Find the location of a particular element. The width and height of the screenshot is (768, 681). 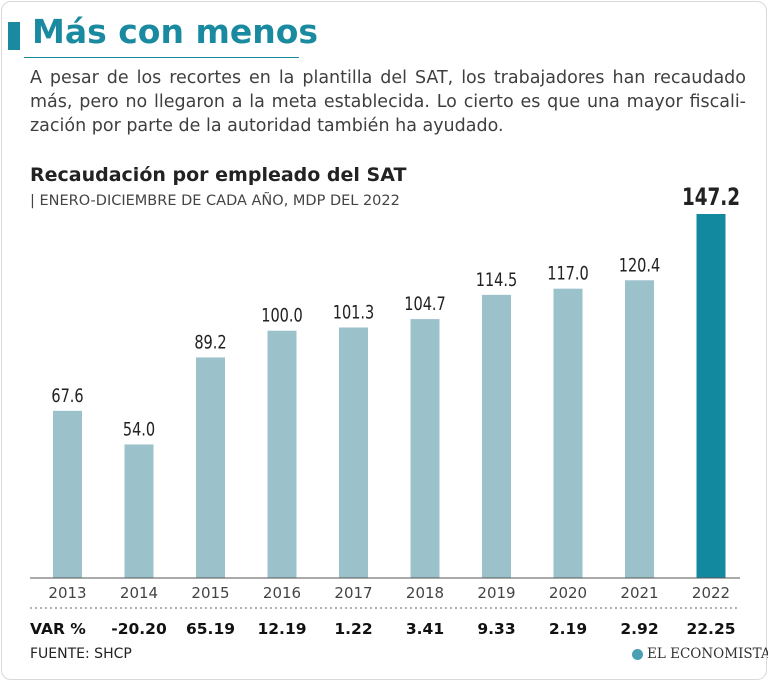

value-label-2016: 100.0 is located at coordinates (282, 317).